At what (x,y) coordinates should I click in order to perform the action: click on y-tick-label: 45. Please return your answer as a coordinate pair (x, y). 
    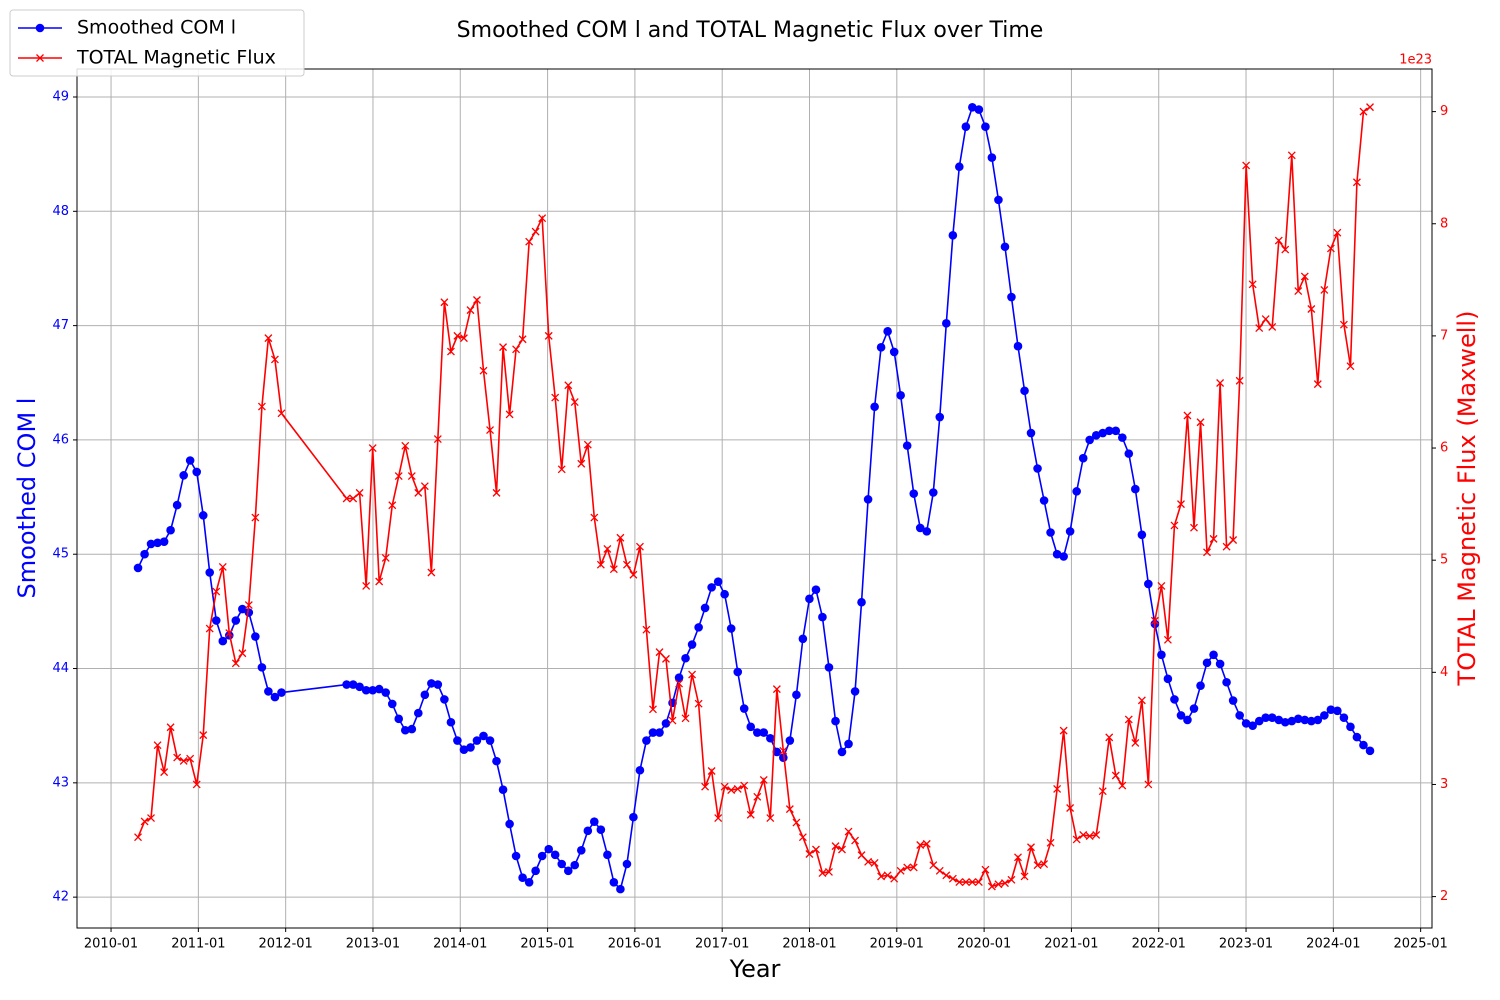
    Looking at the image, I should click on (60, 554).